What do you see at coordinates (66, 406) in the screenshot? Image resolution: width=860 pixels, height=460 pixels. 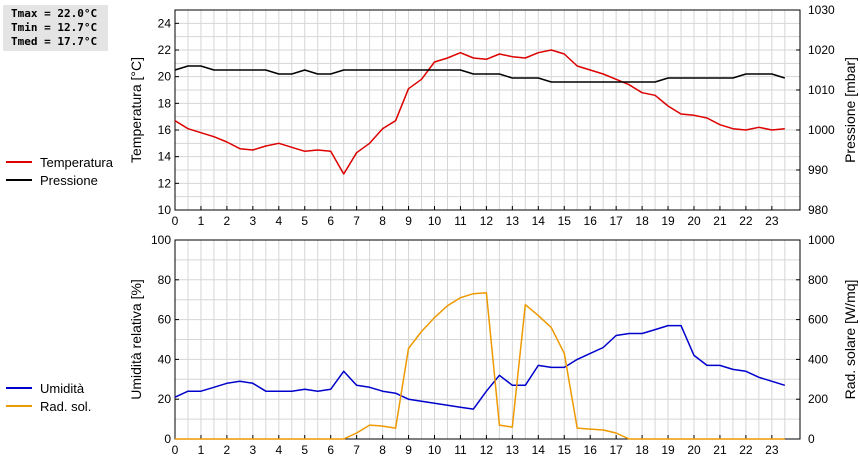 I see `legend-label: Rad. sol.` at bounding box center [66, 406].